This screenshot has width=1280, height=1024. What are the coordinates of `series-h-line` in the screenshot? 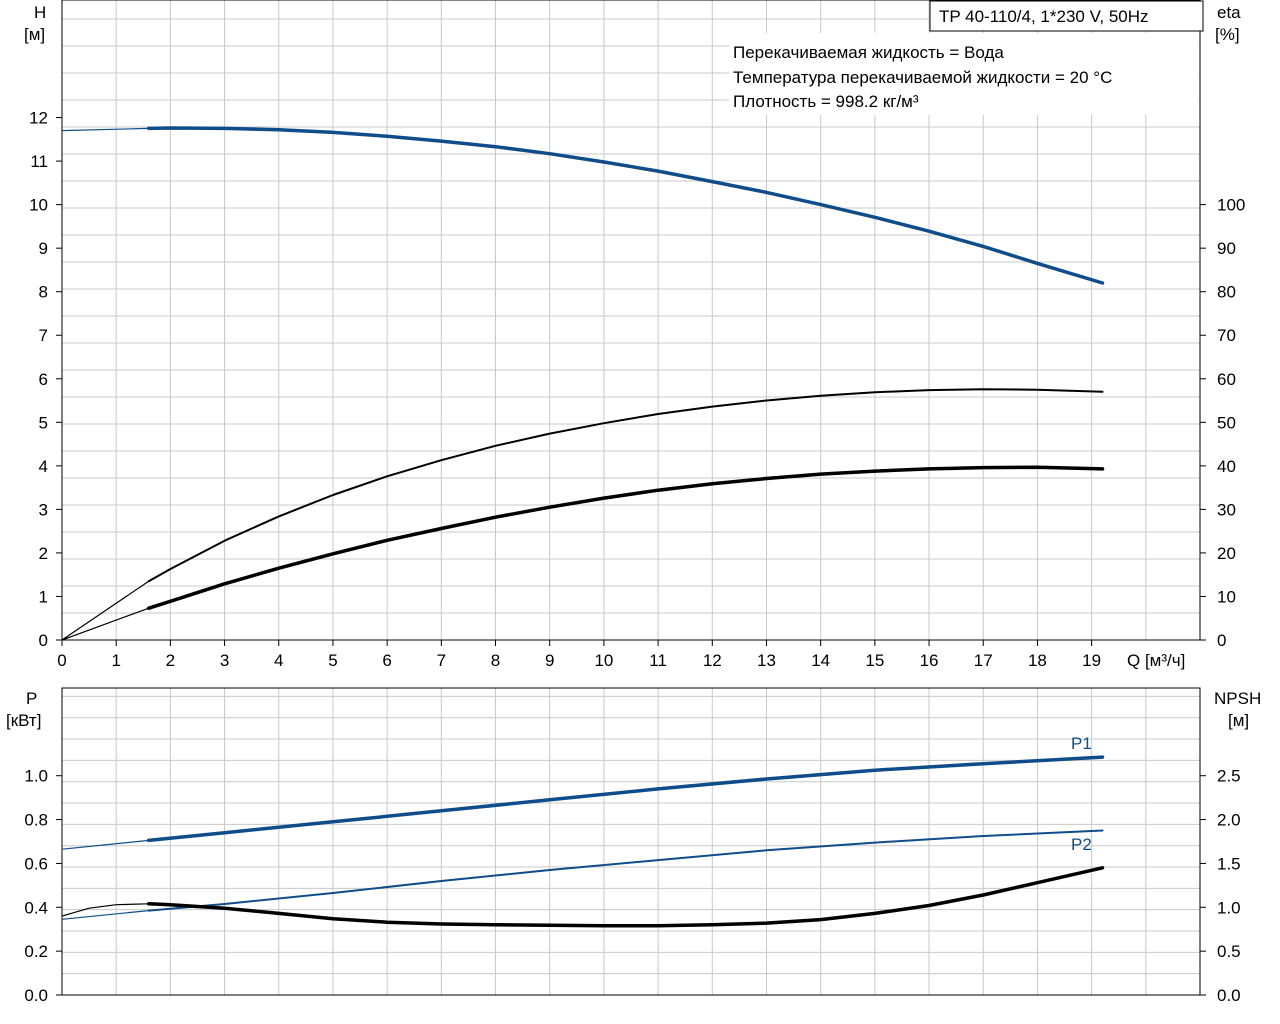 It's located at (625, 205).